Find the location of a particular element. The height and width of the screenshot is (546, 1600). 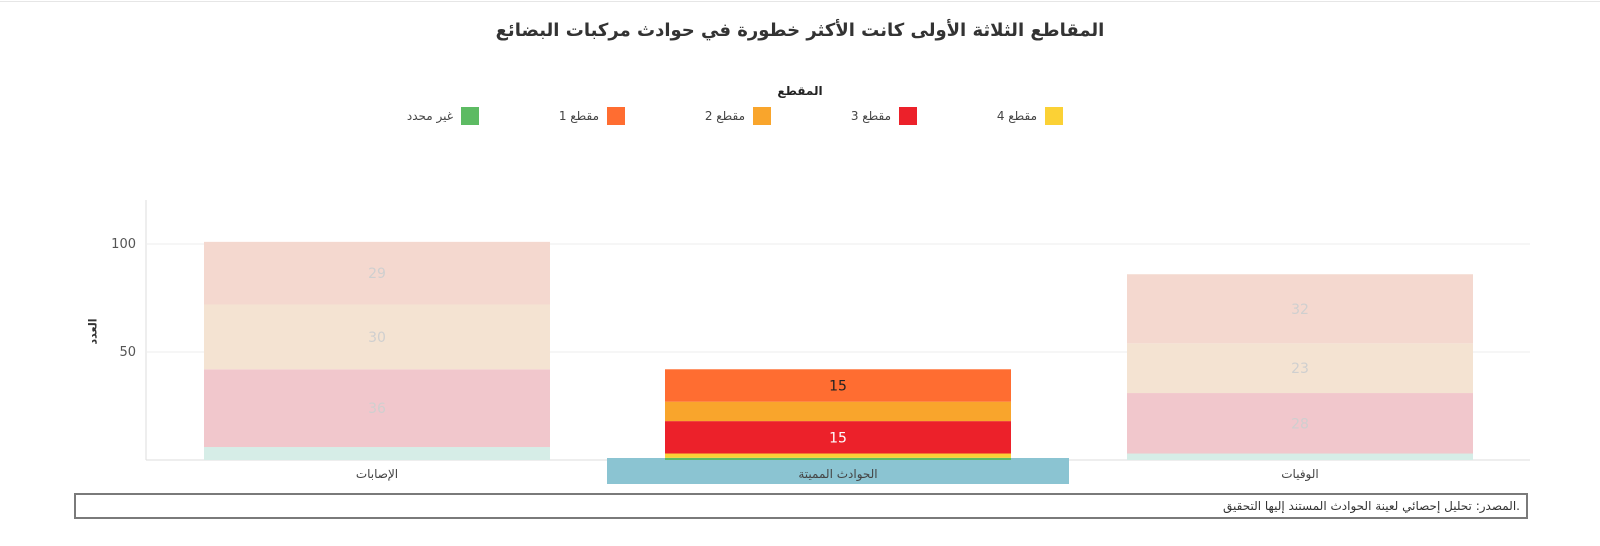

legend-label: مقطع 2 is located at coordinates (724, 116).